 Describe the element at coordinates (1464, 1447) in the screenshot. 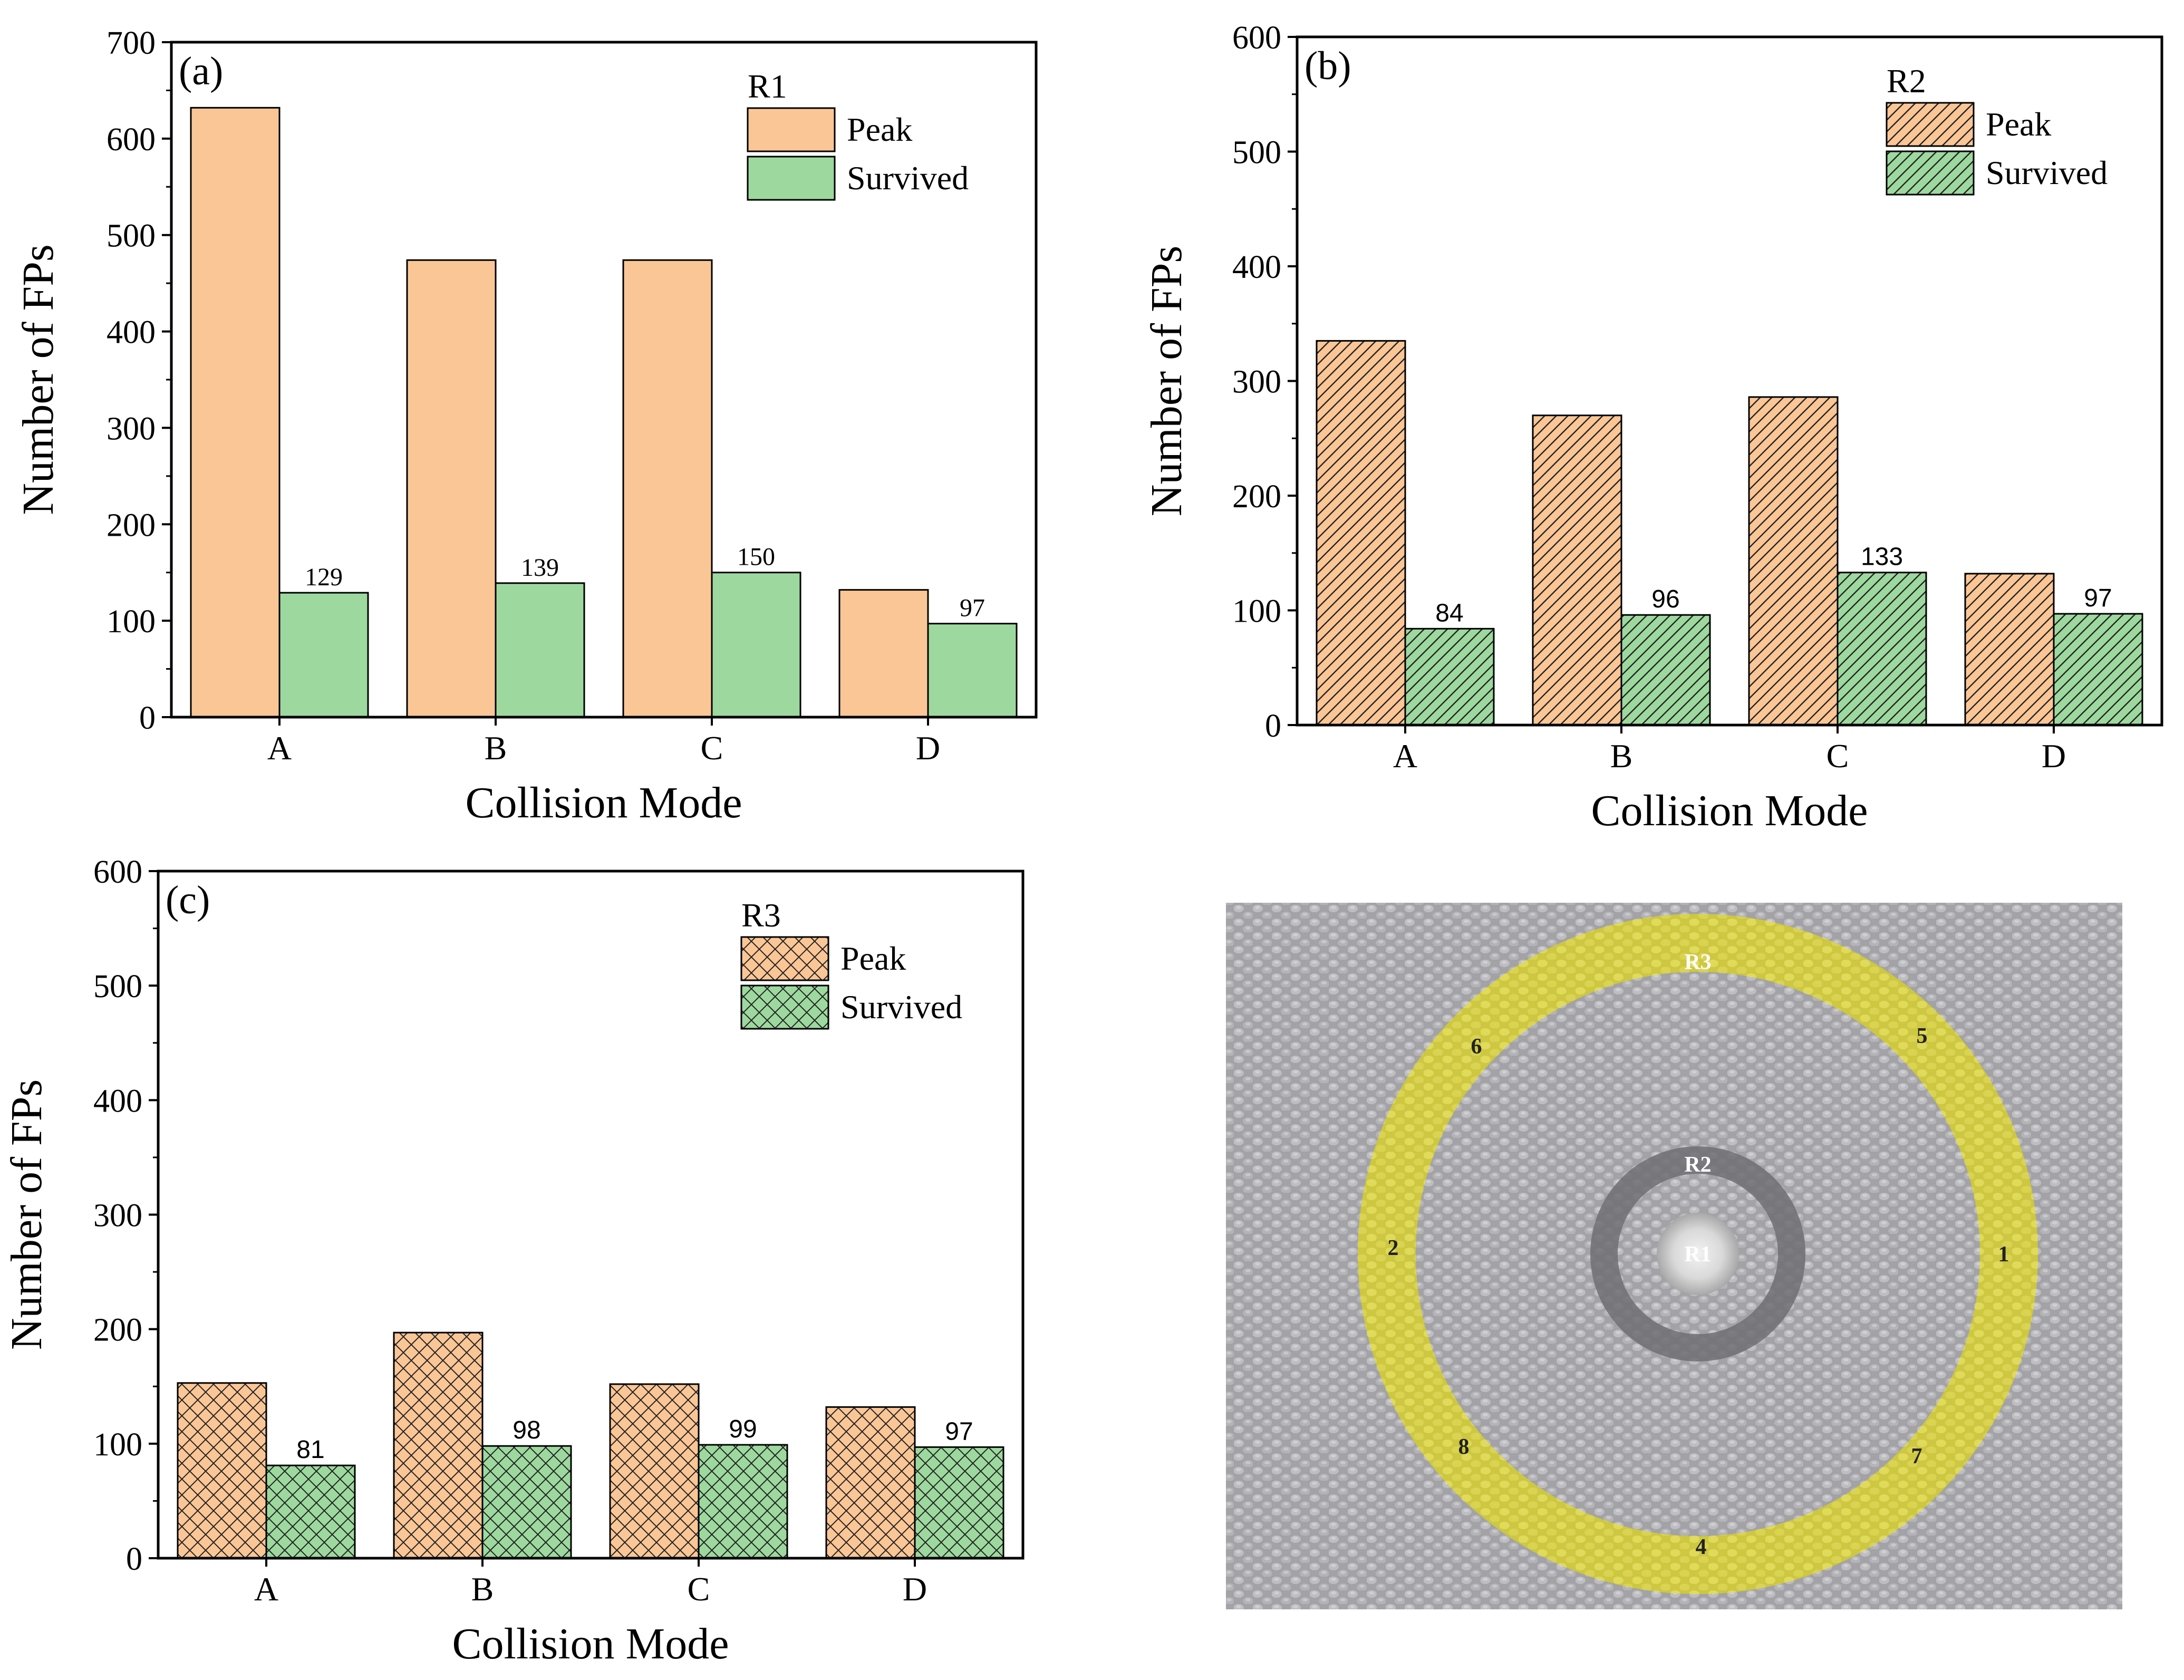

I see `site-label-8: 8` at that location.